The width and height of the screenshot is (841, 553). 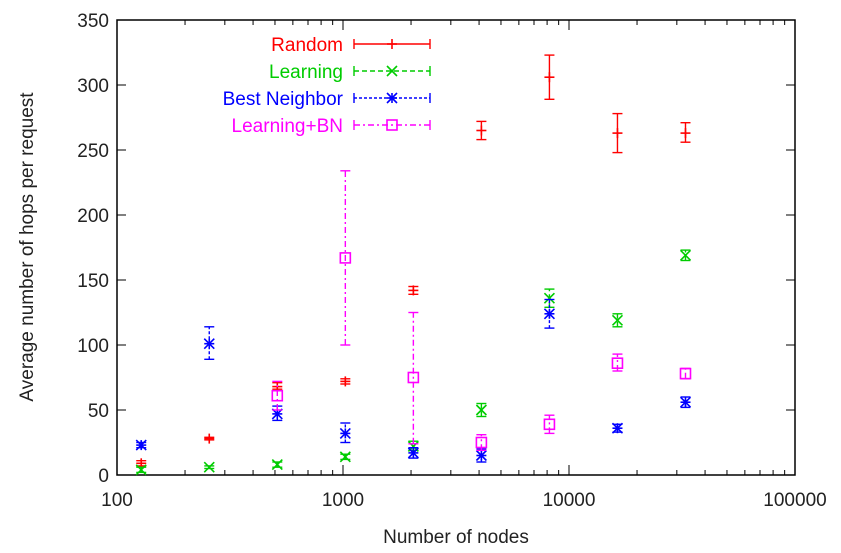 What do you see at coordinates (350, 72) in the screenshot?
I see `legend-item: Learning` at bounding box center [350, 72].